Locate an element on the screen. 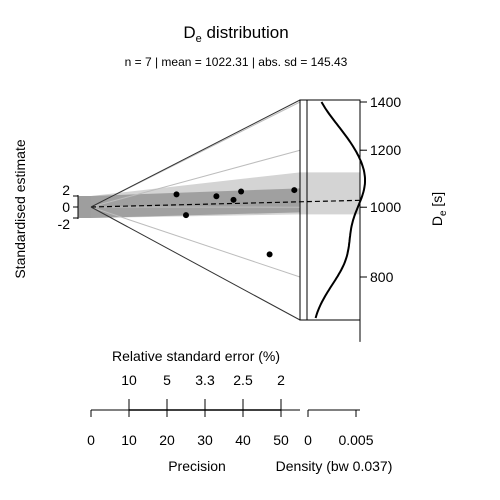  rse-tick-label-2.5: 2.5 is located at coordinates (243, 380).